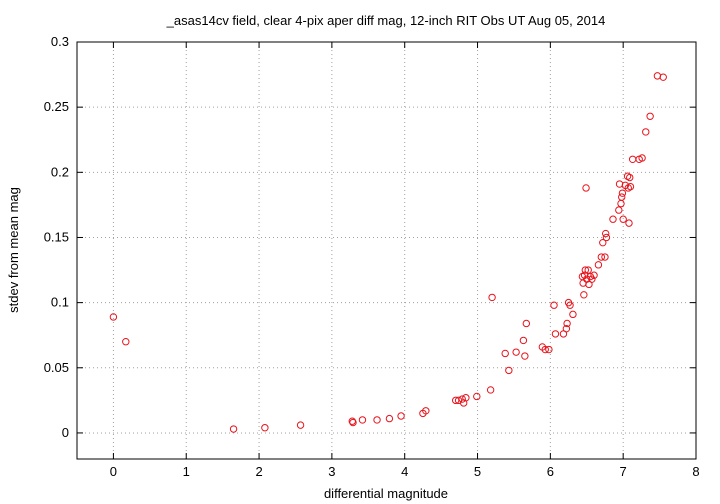 The height and width of the screenshot is (504, 720). Describe the element at coordinates (386, 493) in the screenshot. I see `x-axis-label: differential magnitude` at that location.